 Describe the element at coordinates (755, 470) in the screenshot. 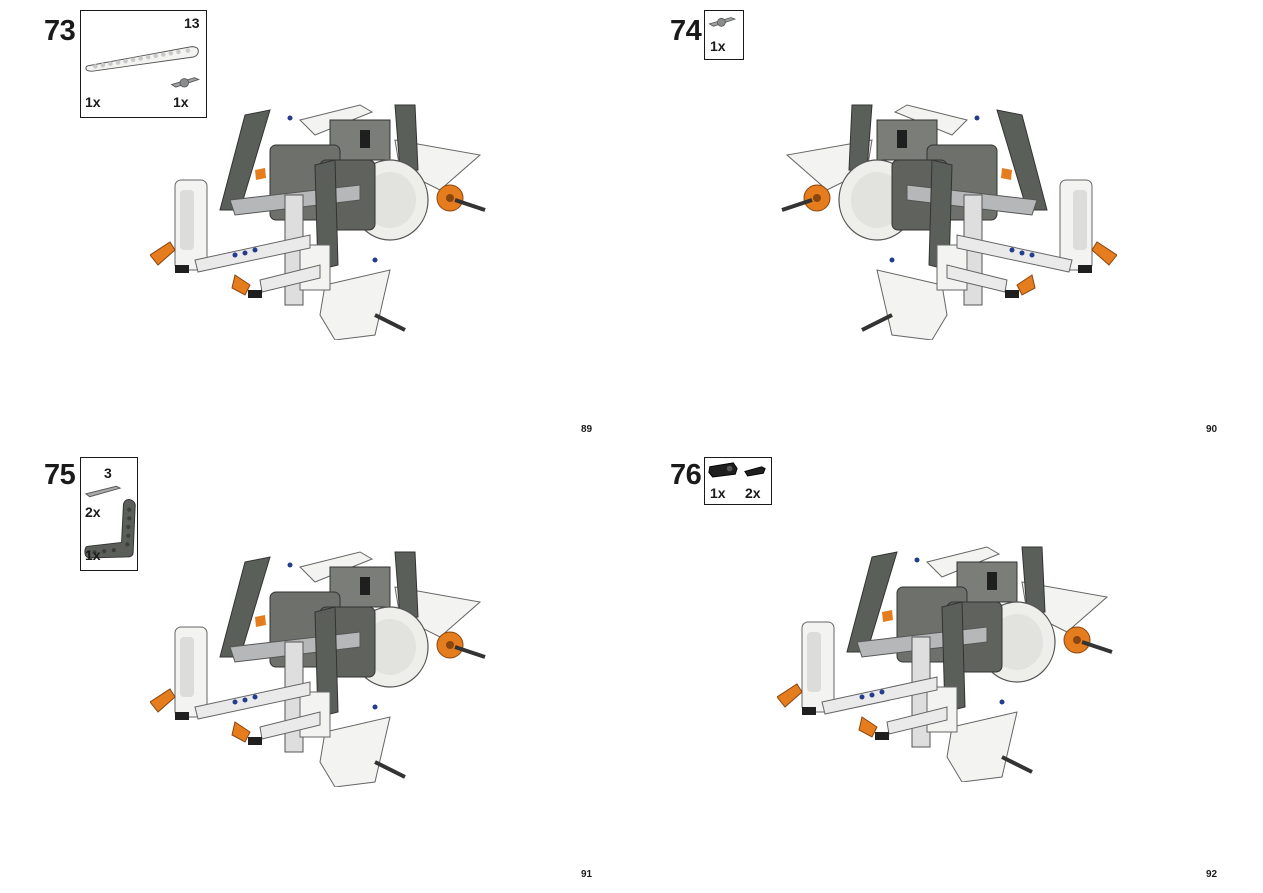

I see `friction-pin-part-icon` at that location.